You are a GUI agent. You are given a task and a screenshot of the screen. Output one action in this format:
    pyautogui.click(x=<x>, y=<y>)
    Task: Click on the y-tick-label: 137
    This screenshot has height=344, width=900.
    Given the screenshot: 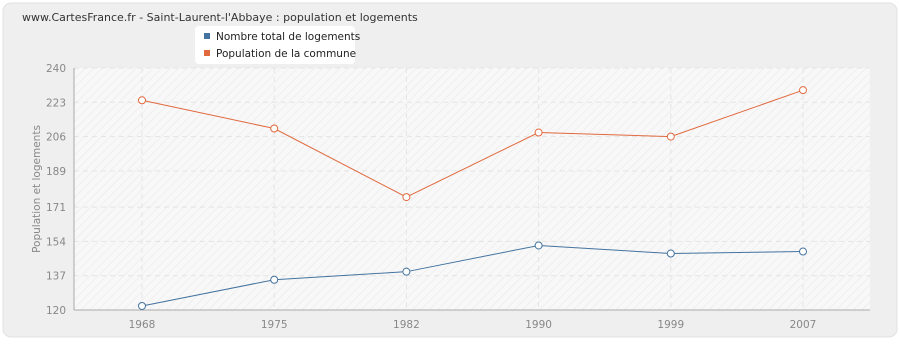 What is the action you would take?
    pyautogui.click(x=56, y=277)
    